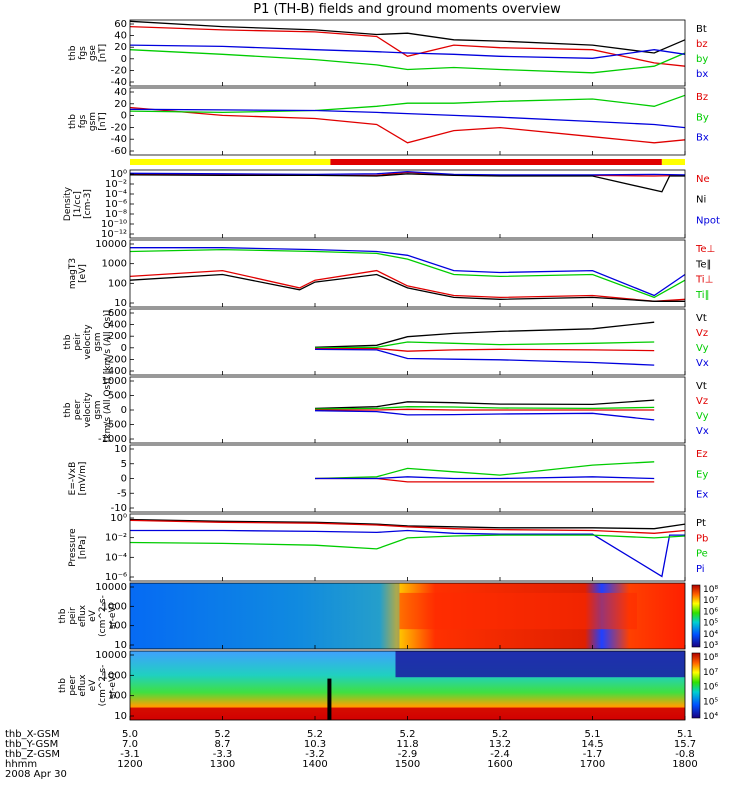 The image size is (750, 800). Describe the element at coordinates (116, 557) in the screenshot. I see `y-tick-label: 10⁻⁴` at that location.